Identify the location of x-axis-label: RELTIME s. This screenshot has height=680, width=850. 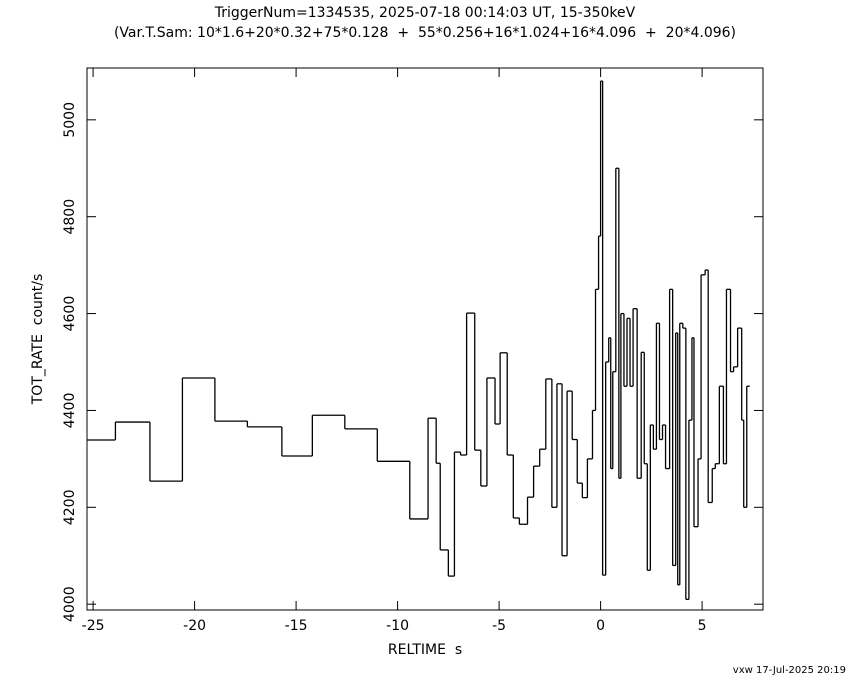
(425, 650).